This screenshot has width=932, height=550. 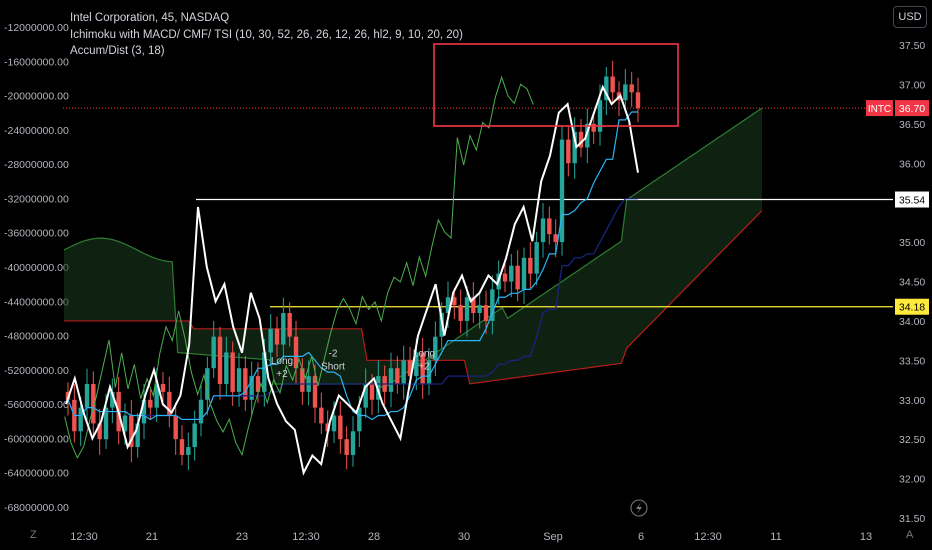 I want to click on price-axis-tick: 34.00, so click(x=912, y=322).